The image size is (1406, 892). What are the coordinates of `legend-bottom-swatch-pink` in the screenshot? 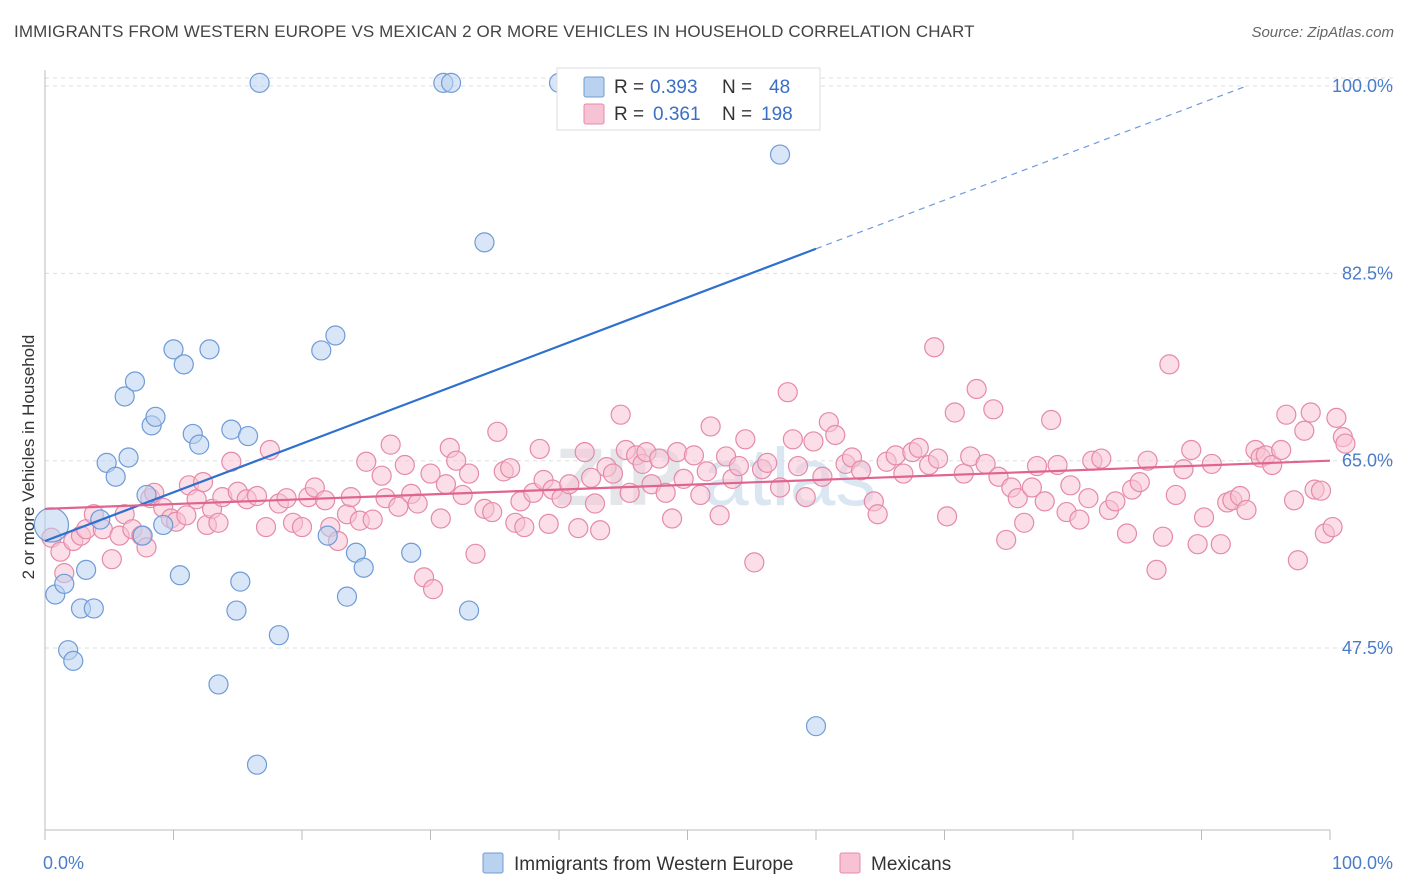 It's located at (850, 863).